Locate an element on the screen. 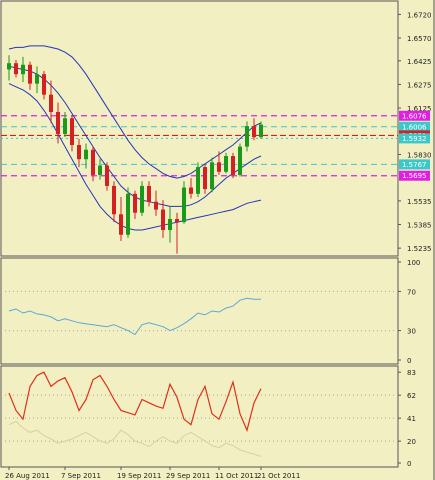  level-tag-label: 1.6076 is located at coordinates (414, 116).